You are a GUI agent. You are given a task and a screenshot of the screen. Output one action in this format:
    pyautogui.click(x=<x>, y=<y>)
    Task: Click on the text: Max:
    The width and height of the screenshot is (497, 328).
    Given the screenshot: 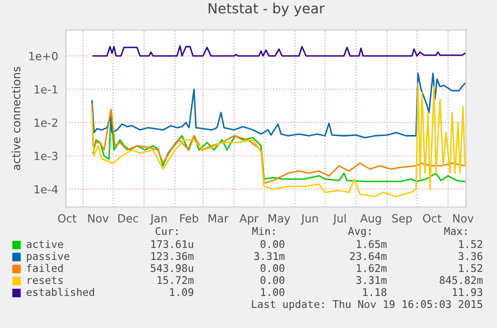 What is the action you would take?
    pyautogui.click(x=455, y=231)
    